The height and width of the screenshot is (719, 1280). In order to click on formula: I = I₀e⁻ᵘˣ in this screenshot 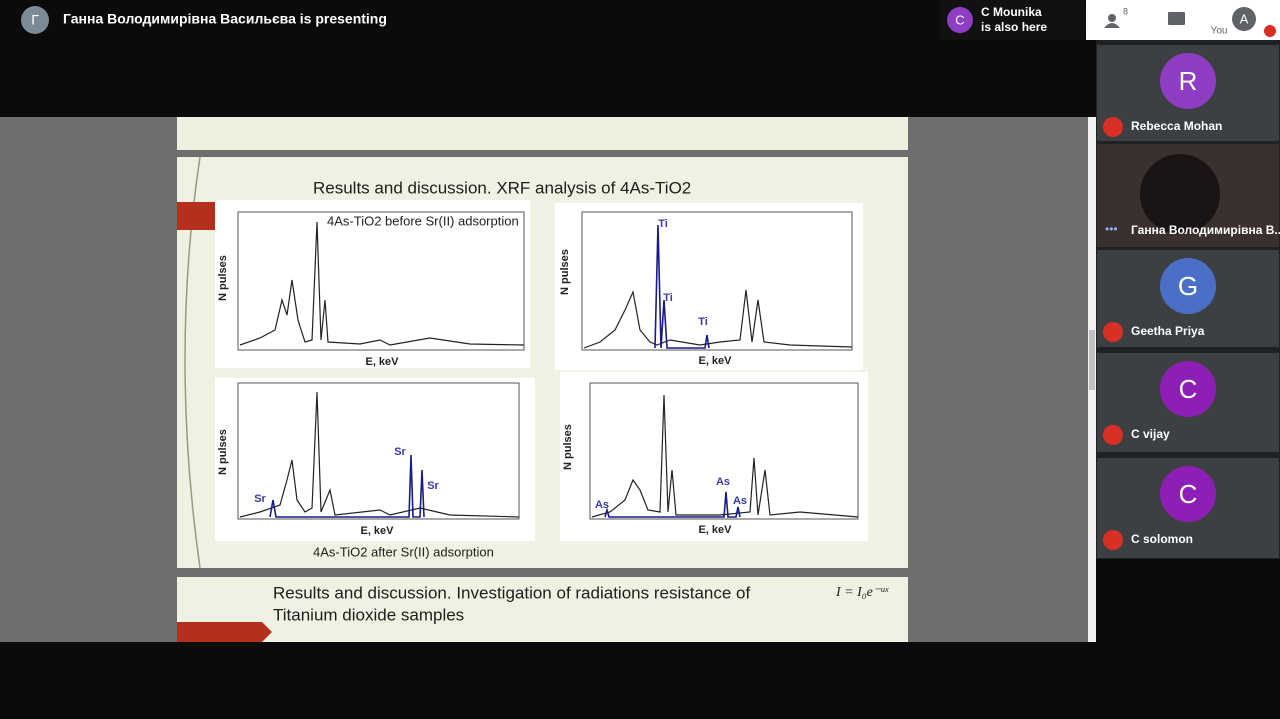, I will do `click(862, 592)`.